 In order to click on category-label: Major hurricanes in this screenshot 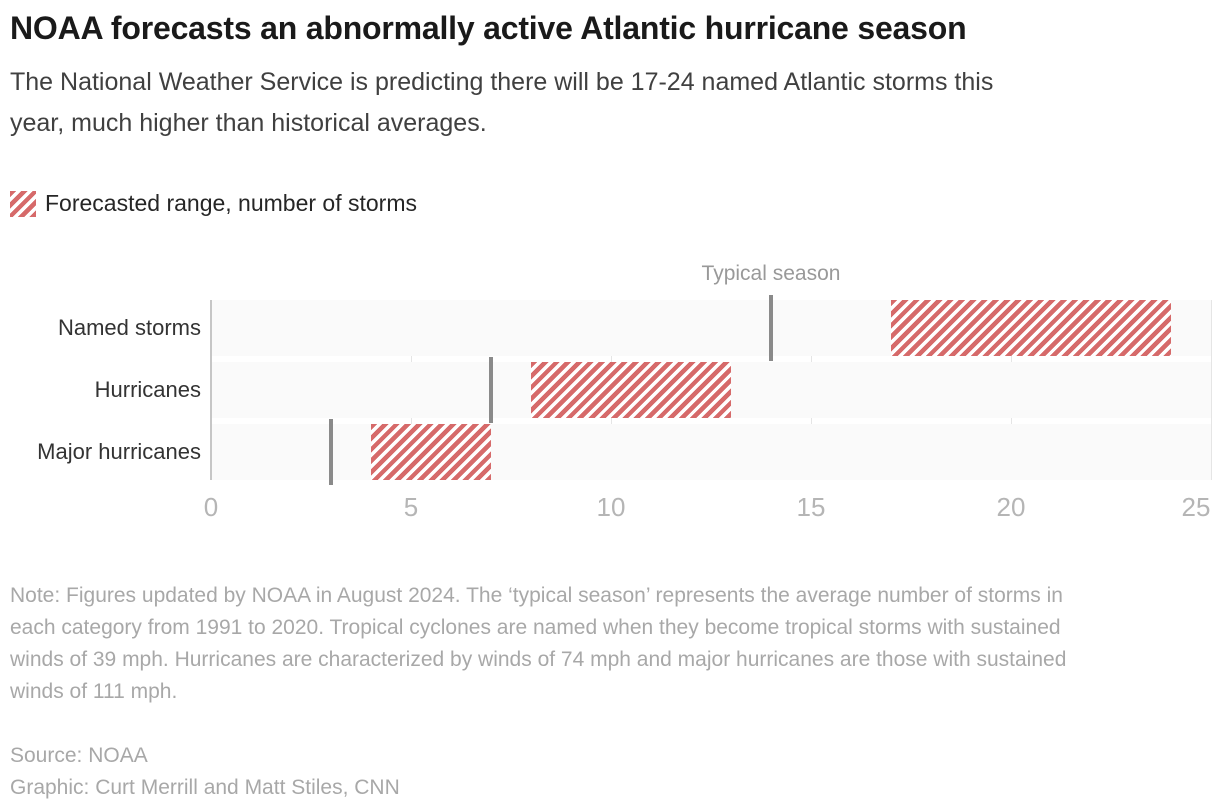, I will do `click(119, 451)`.